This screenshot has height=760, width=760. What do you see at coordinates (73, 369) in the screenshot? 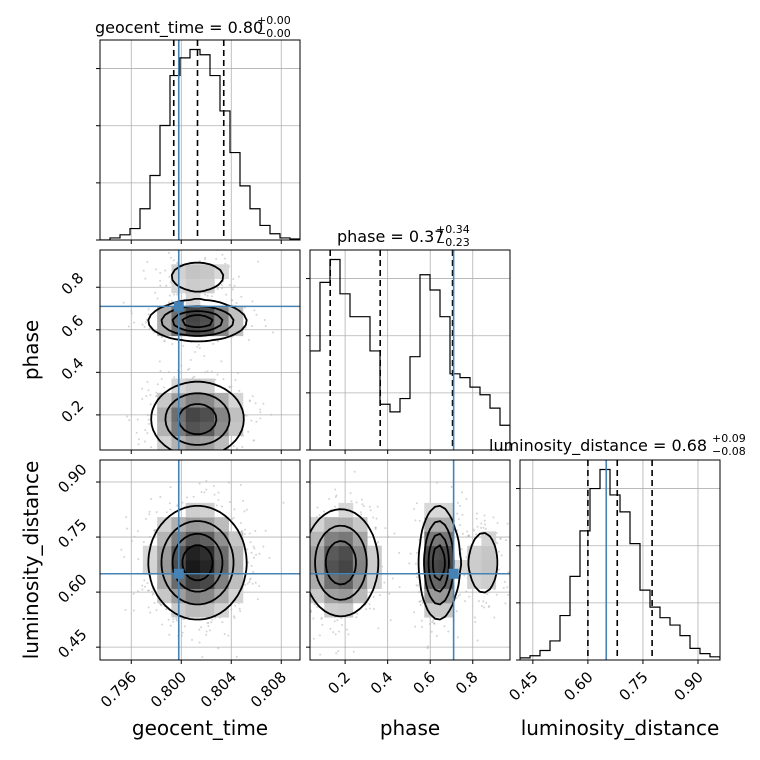
I see `ytick-label-phase: 0.4` at bounding box center [73, 369].